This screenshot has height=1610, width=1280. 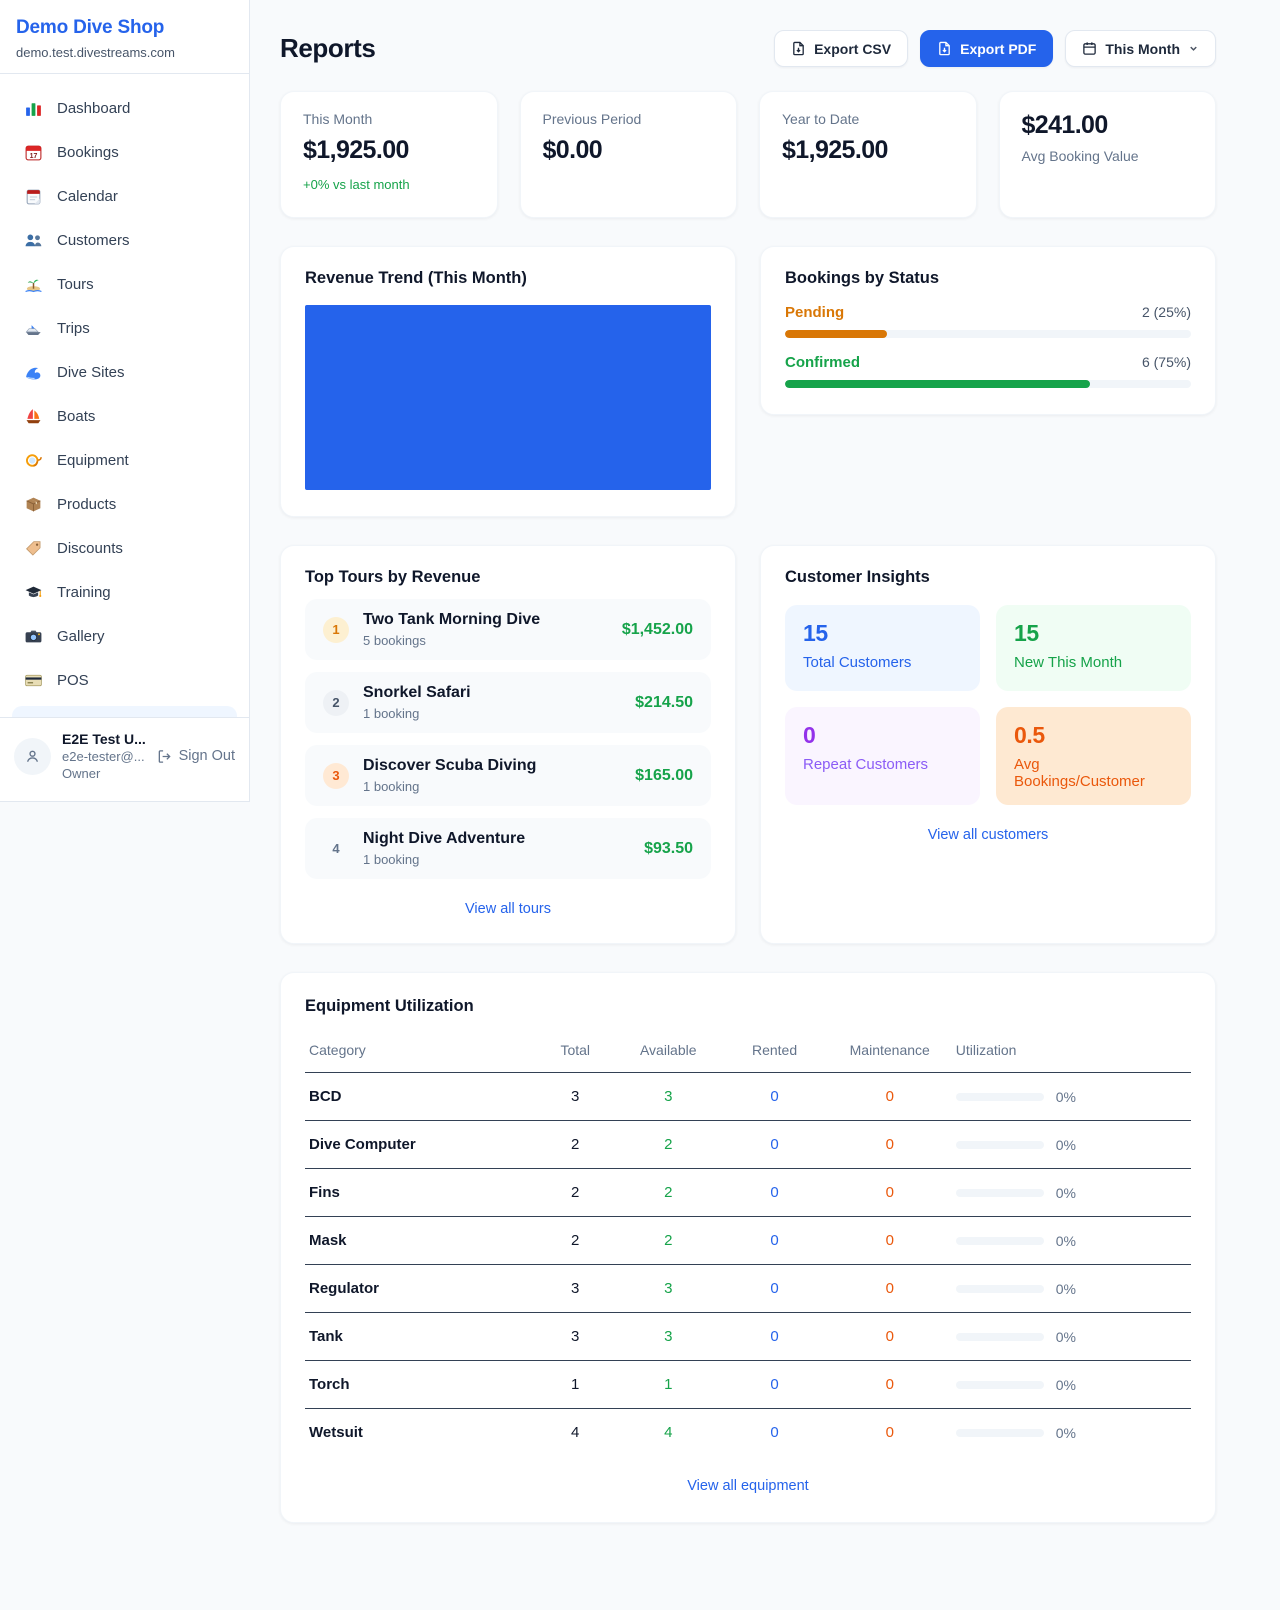 I want to click on bookings-icon: 17, so click(x=33, y=152).